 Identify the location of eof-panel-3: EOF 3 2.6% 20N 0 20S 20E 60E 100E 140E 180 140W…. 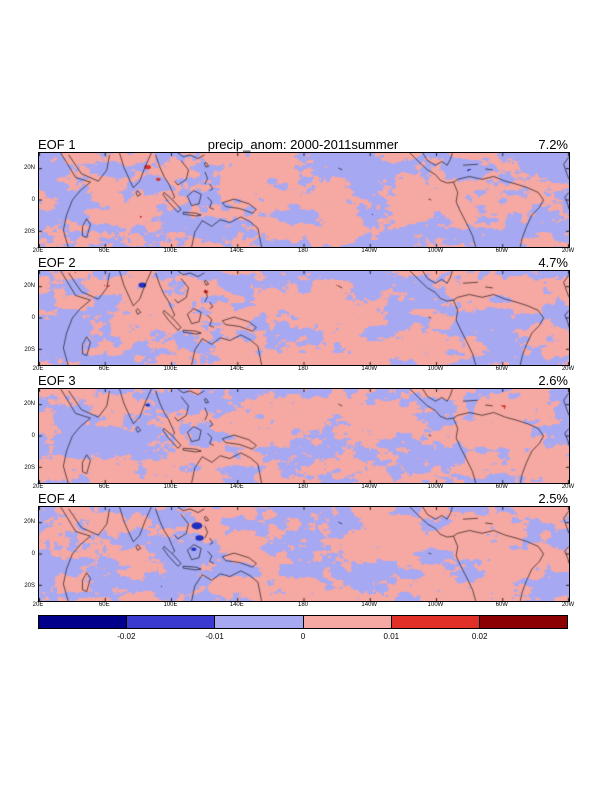
(299, 431).